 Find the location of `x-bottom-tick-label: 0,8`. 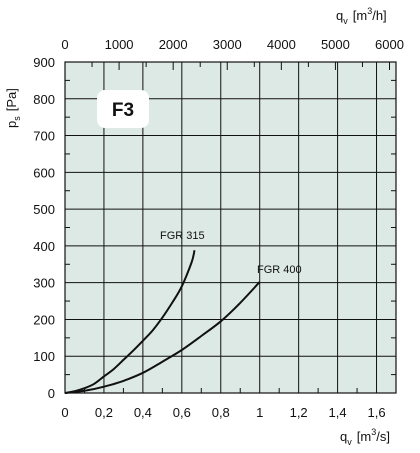

x-bottom-tick-label: 0,8 is located at coordinates (221, 412).